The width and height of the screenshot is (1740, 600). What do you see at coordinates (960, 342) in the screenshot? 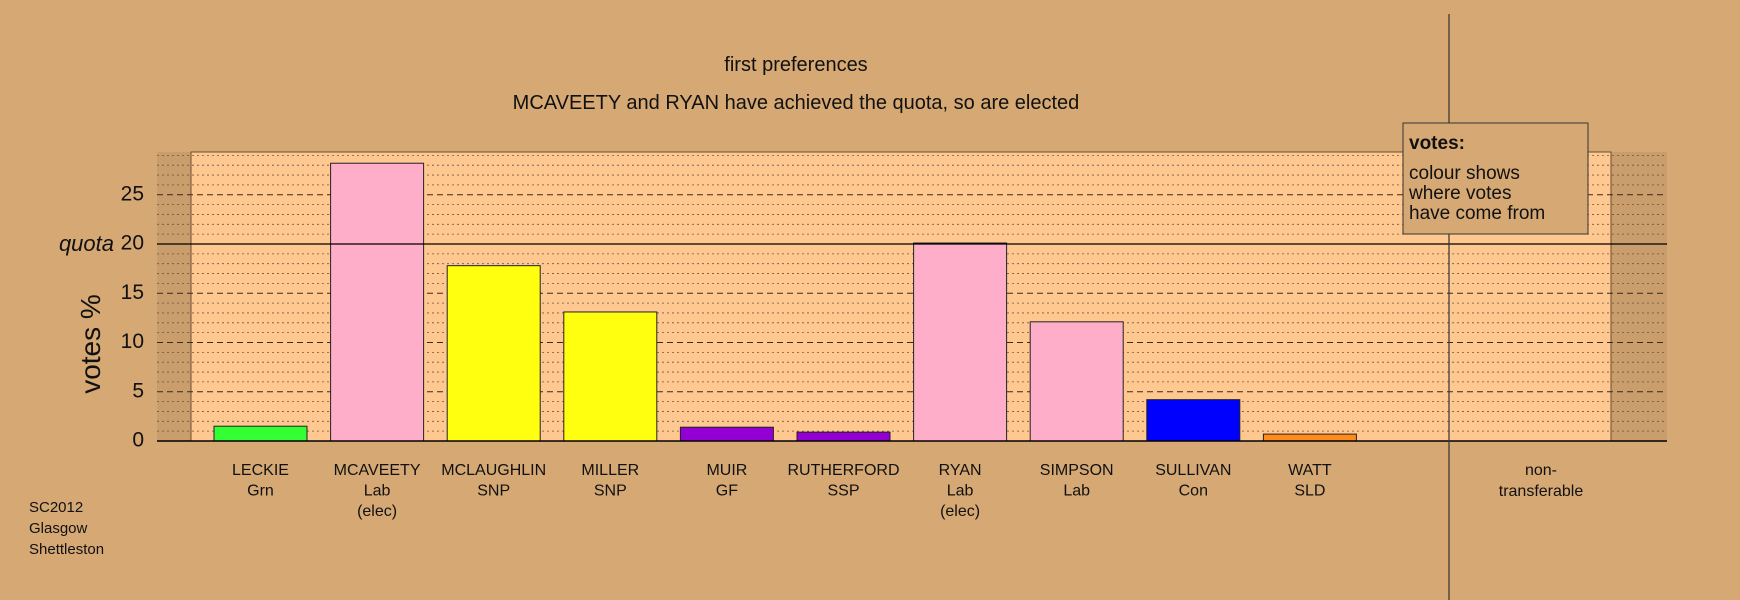
I see `bar-ryan` at bounding box center [960, 342].